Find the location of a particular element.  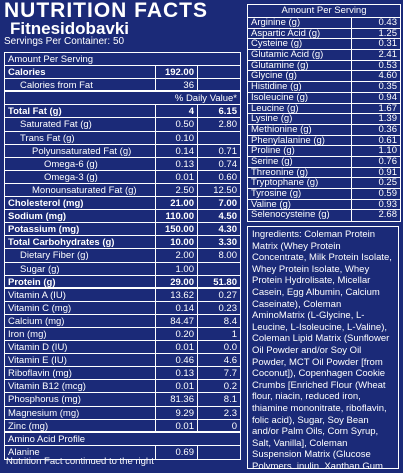

nutrient-label: Calcium (mg) is located at coordinates (36, 321).